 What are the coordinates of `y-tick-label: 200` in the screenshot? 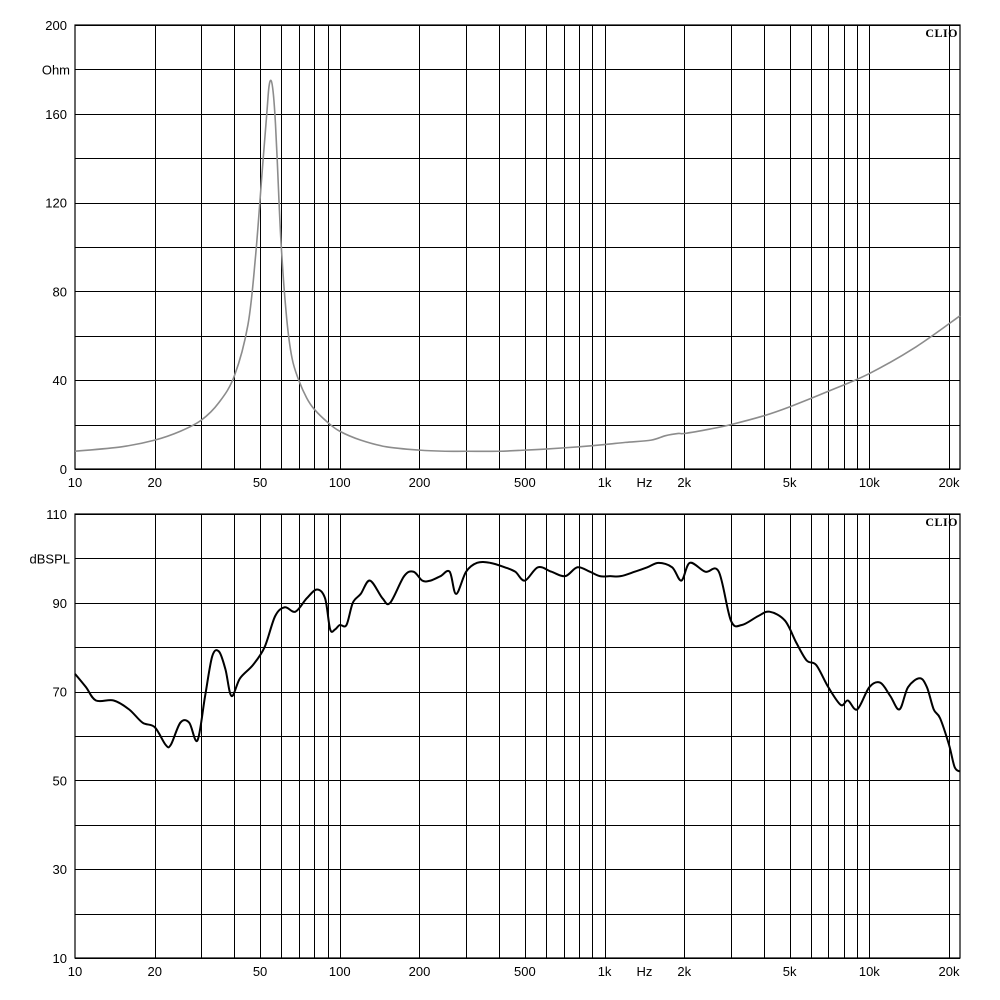 It's located at (56, 25).